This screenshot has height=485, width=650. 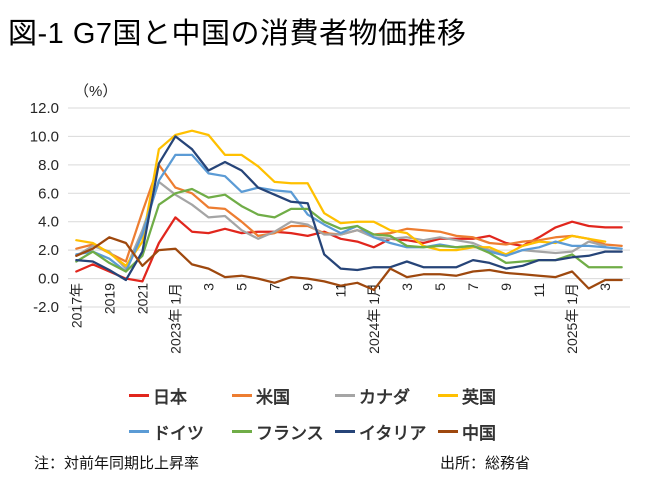 I want to click on footnote: 注：対前年同期比上昇率, so click(x=117, y=463).